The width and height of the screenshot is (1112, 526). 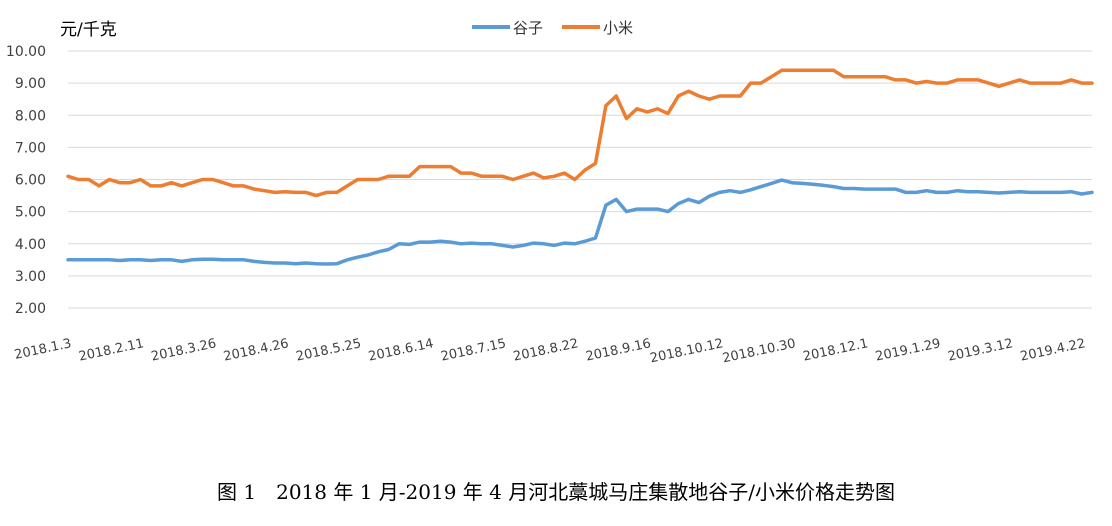 What do you see at coordinates (30, 148) in the screenshot?
I see `y-tick-label: 7.00` at bounding box center [30, 148].